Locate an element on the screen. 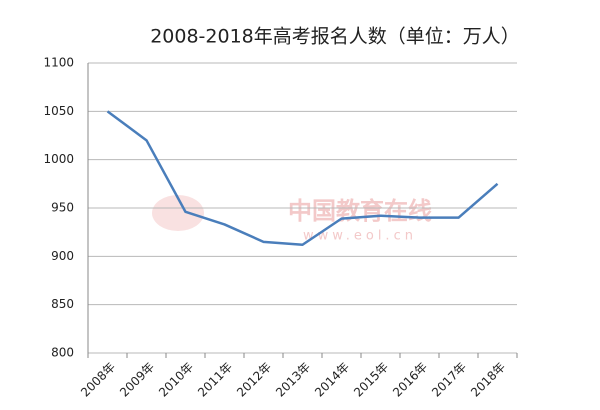  chart-title: 2008-2018年高考报名人数（单位：万人） is located at coordinates (335, 37).